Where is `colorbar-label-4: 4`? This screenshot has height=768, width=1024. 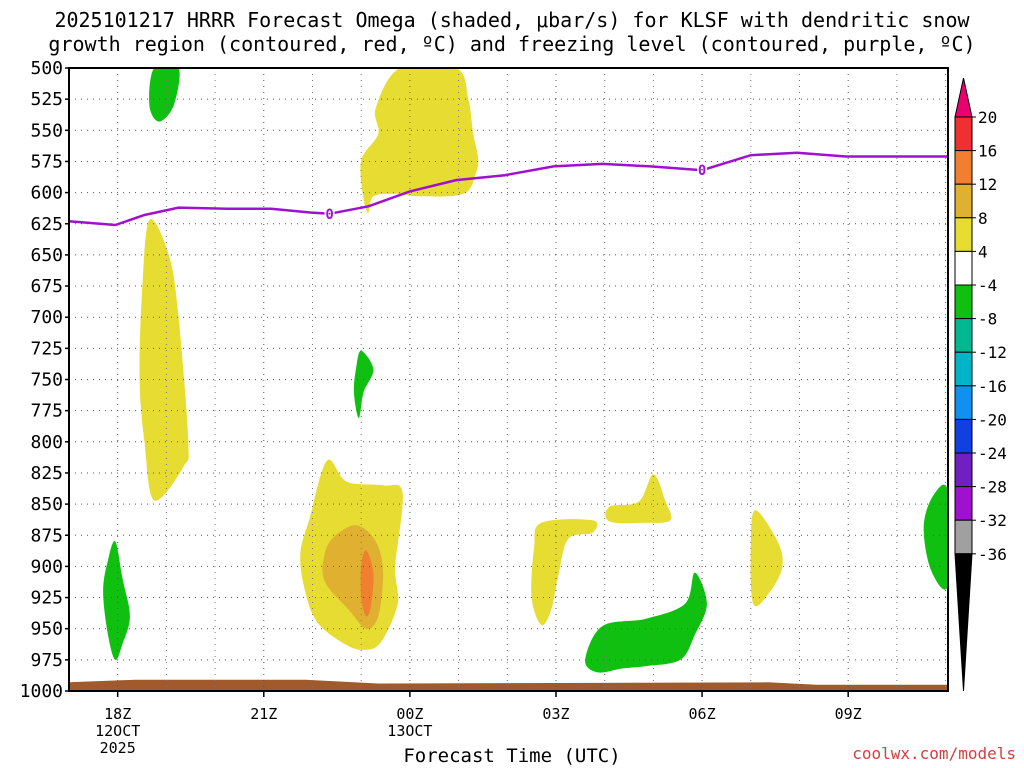
colorbar-label-4: 4 is located at coordinates (983, 251).